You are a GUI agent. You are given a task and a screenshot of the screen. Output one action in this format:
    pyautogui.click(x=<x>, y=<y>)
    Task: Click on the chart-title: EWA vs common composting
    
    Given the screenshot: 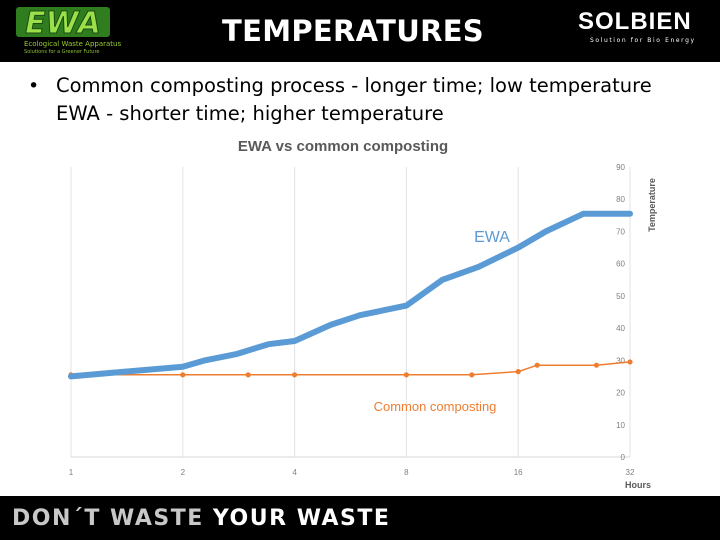 What is the action you would take?
    pyautogui.click(x=343, y=146)
    